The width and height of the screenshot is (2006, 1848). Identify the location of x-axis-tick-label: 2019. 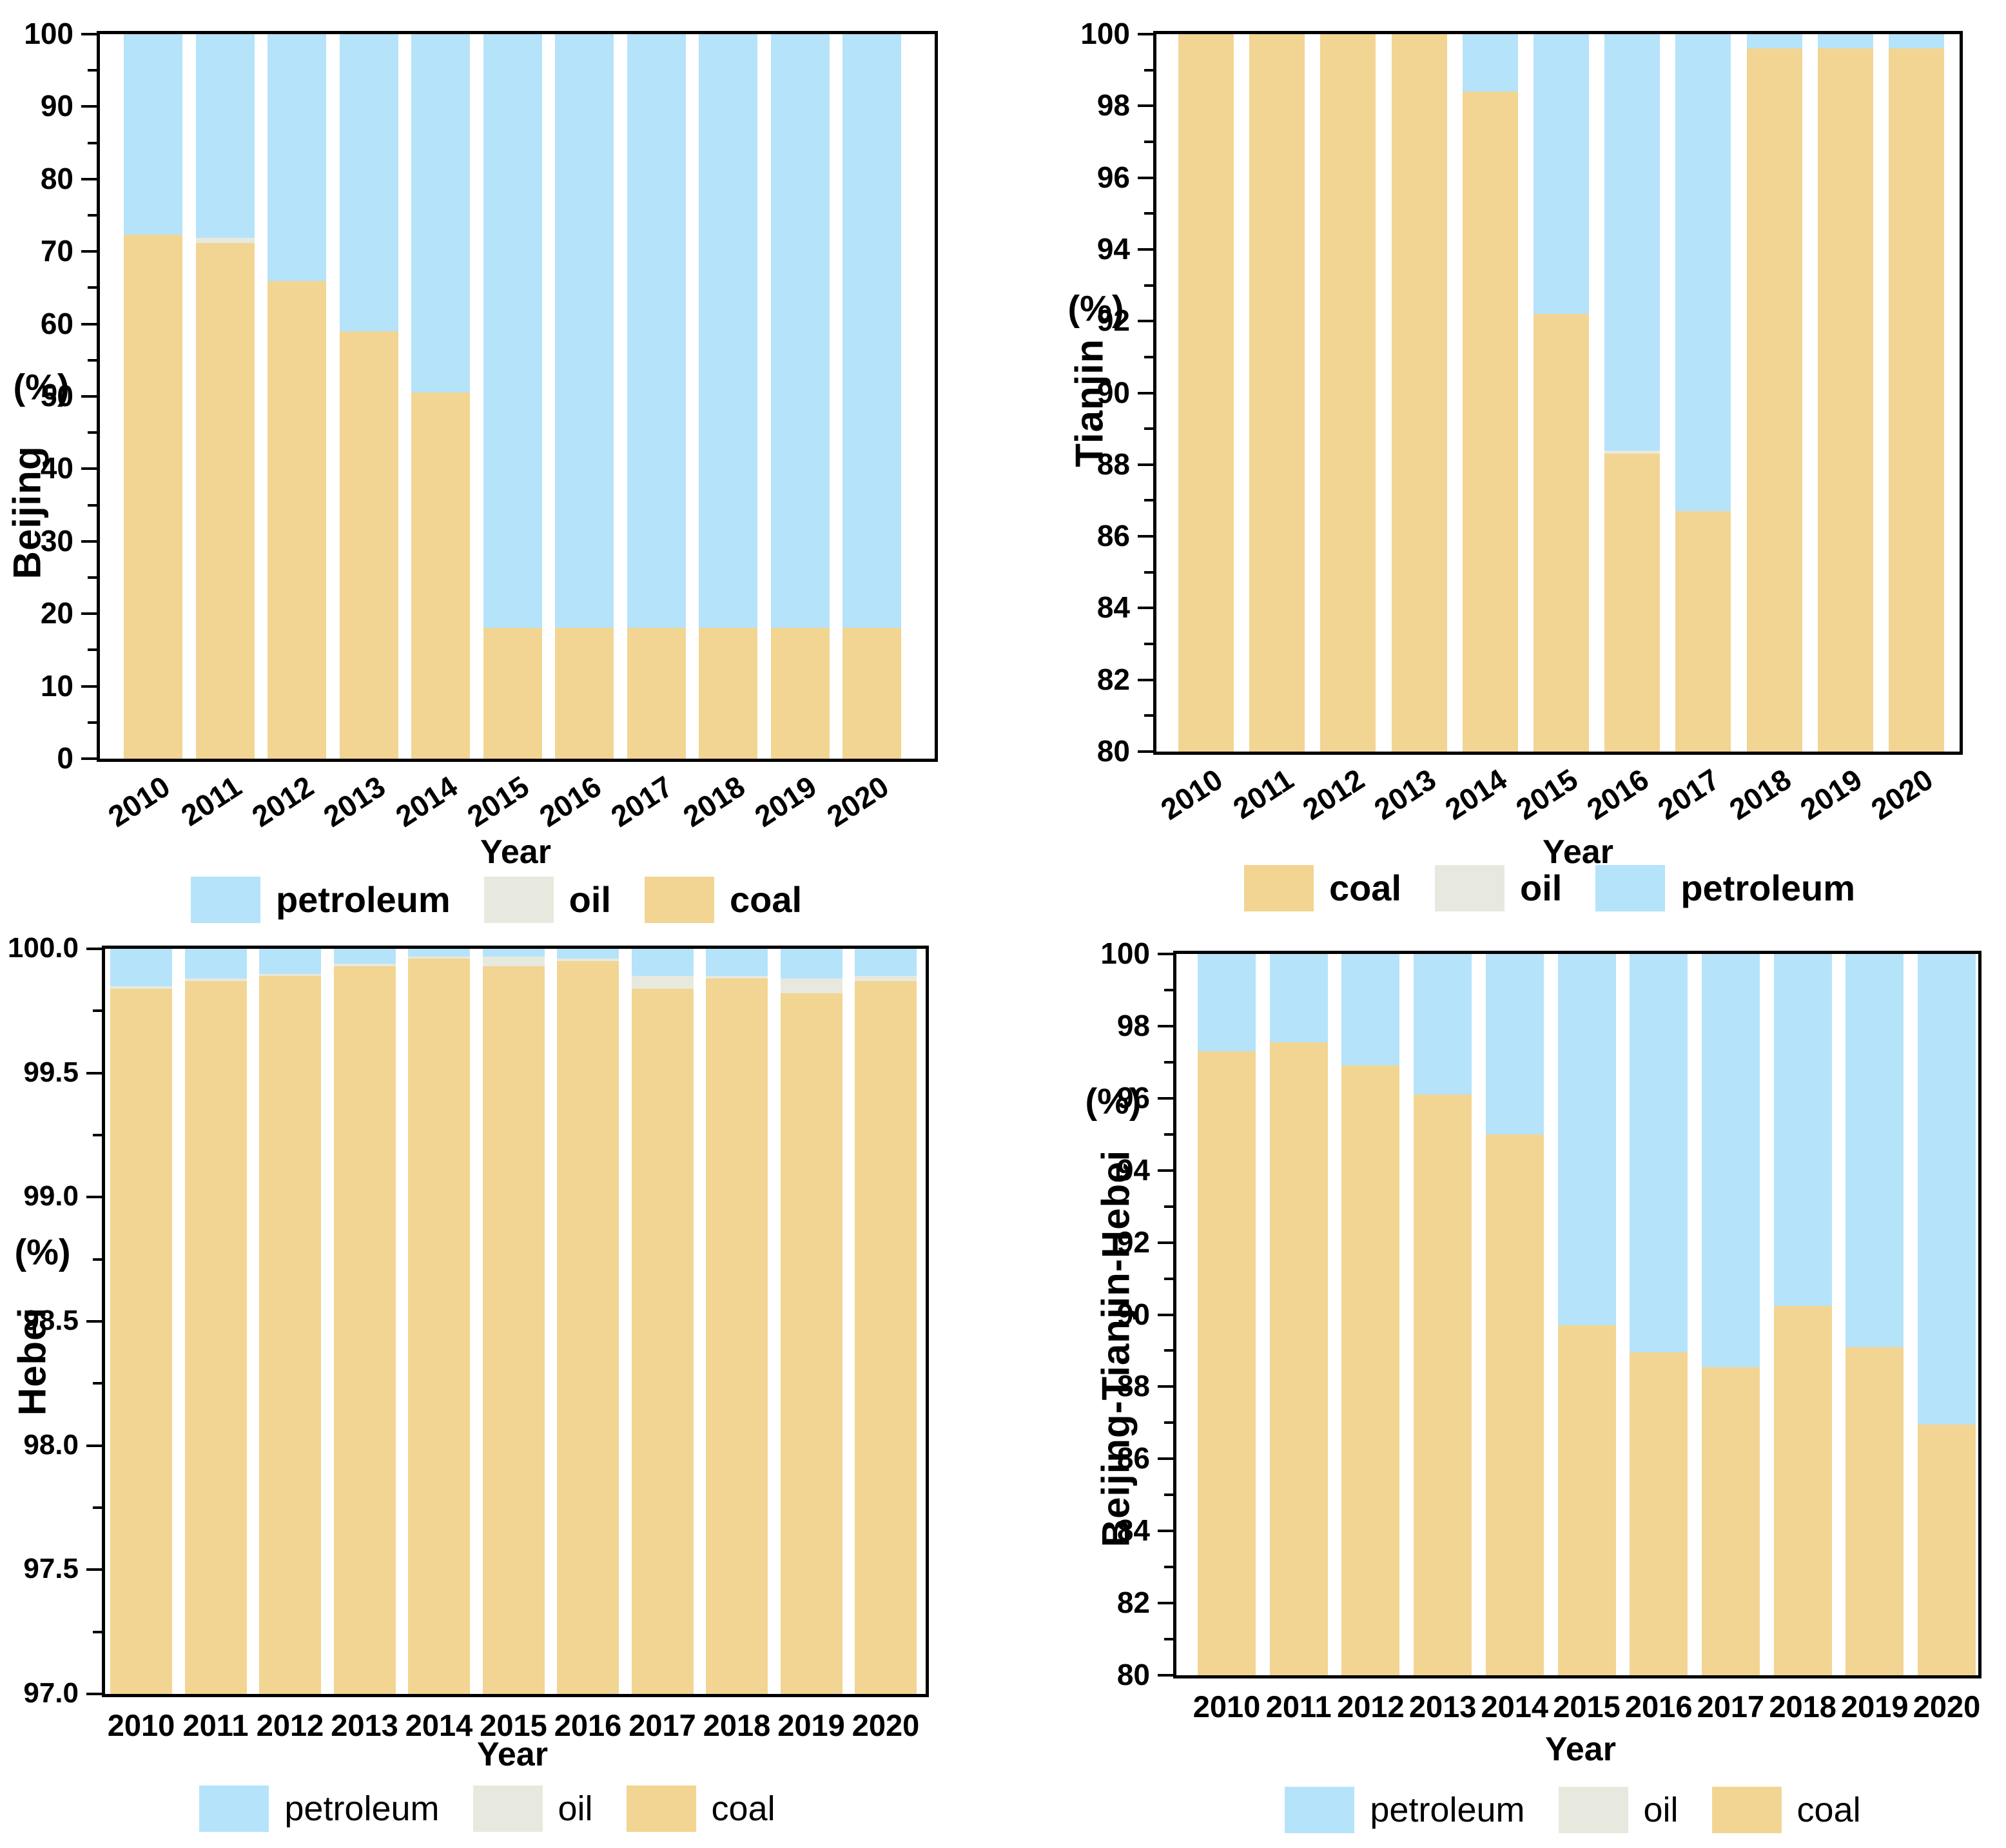
(1875, 1706).